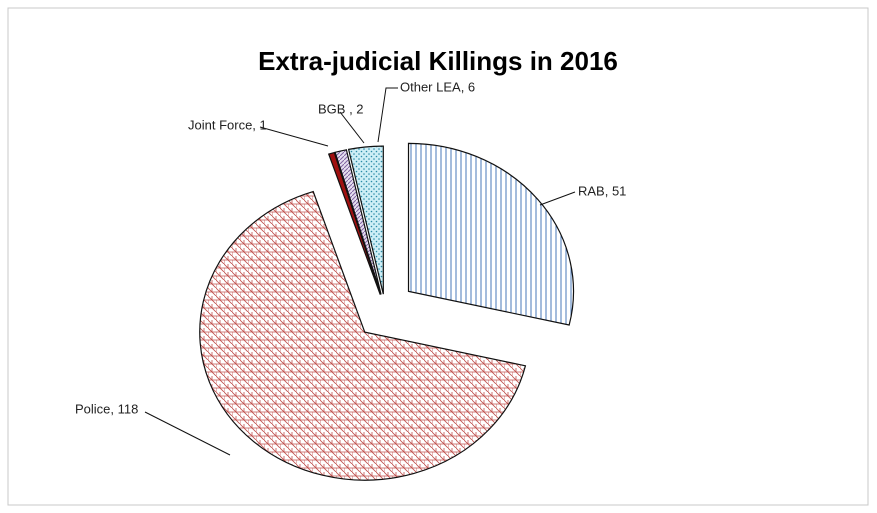 The height and width of the screenshot is (513, 877). I want to click on data-label: RAB, 51, so click(602, 190).